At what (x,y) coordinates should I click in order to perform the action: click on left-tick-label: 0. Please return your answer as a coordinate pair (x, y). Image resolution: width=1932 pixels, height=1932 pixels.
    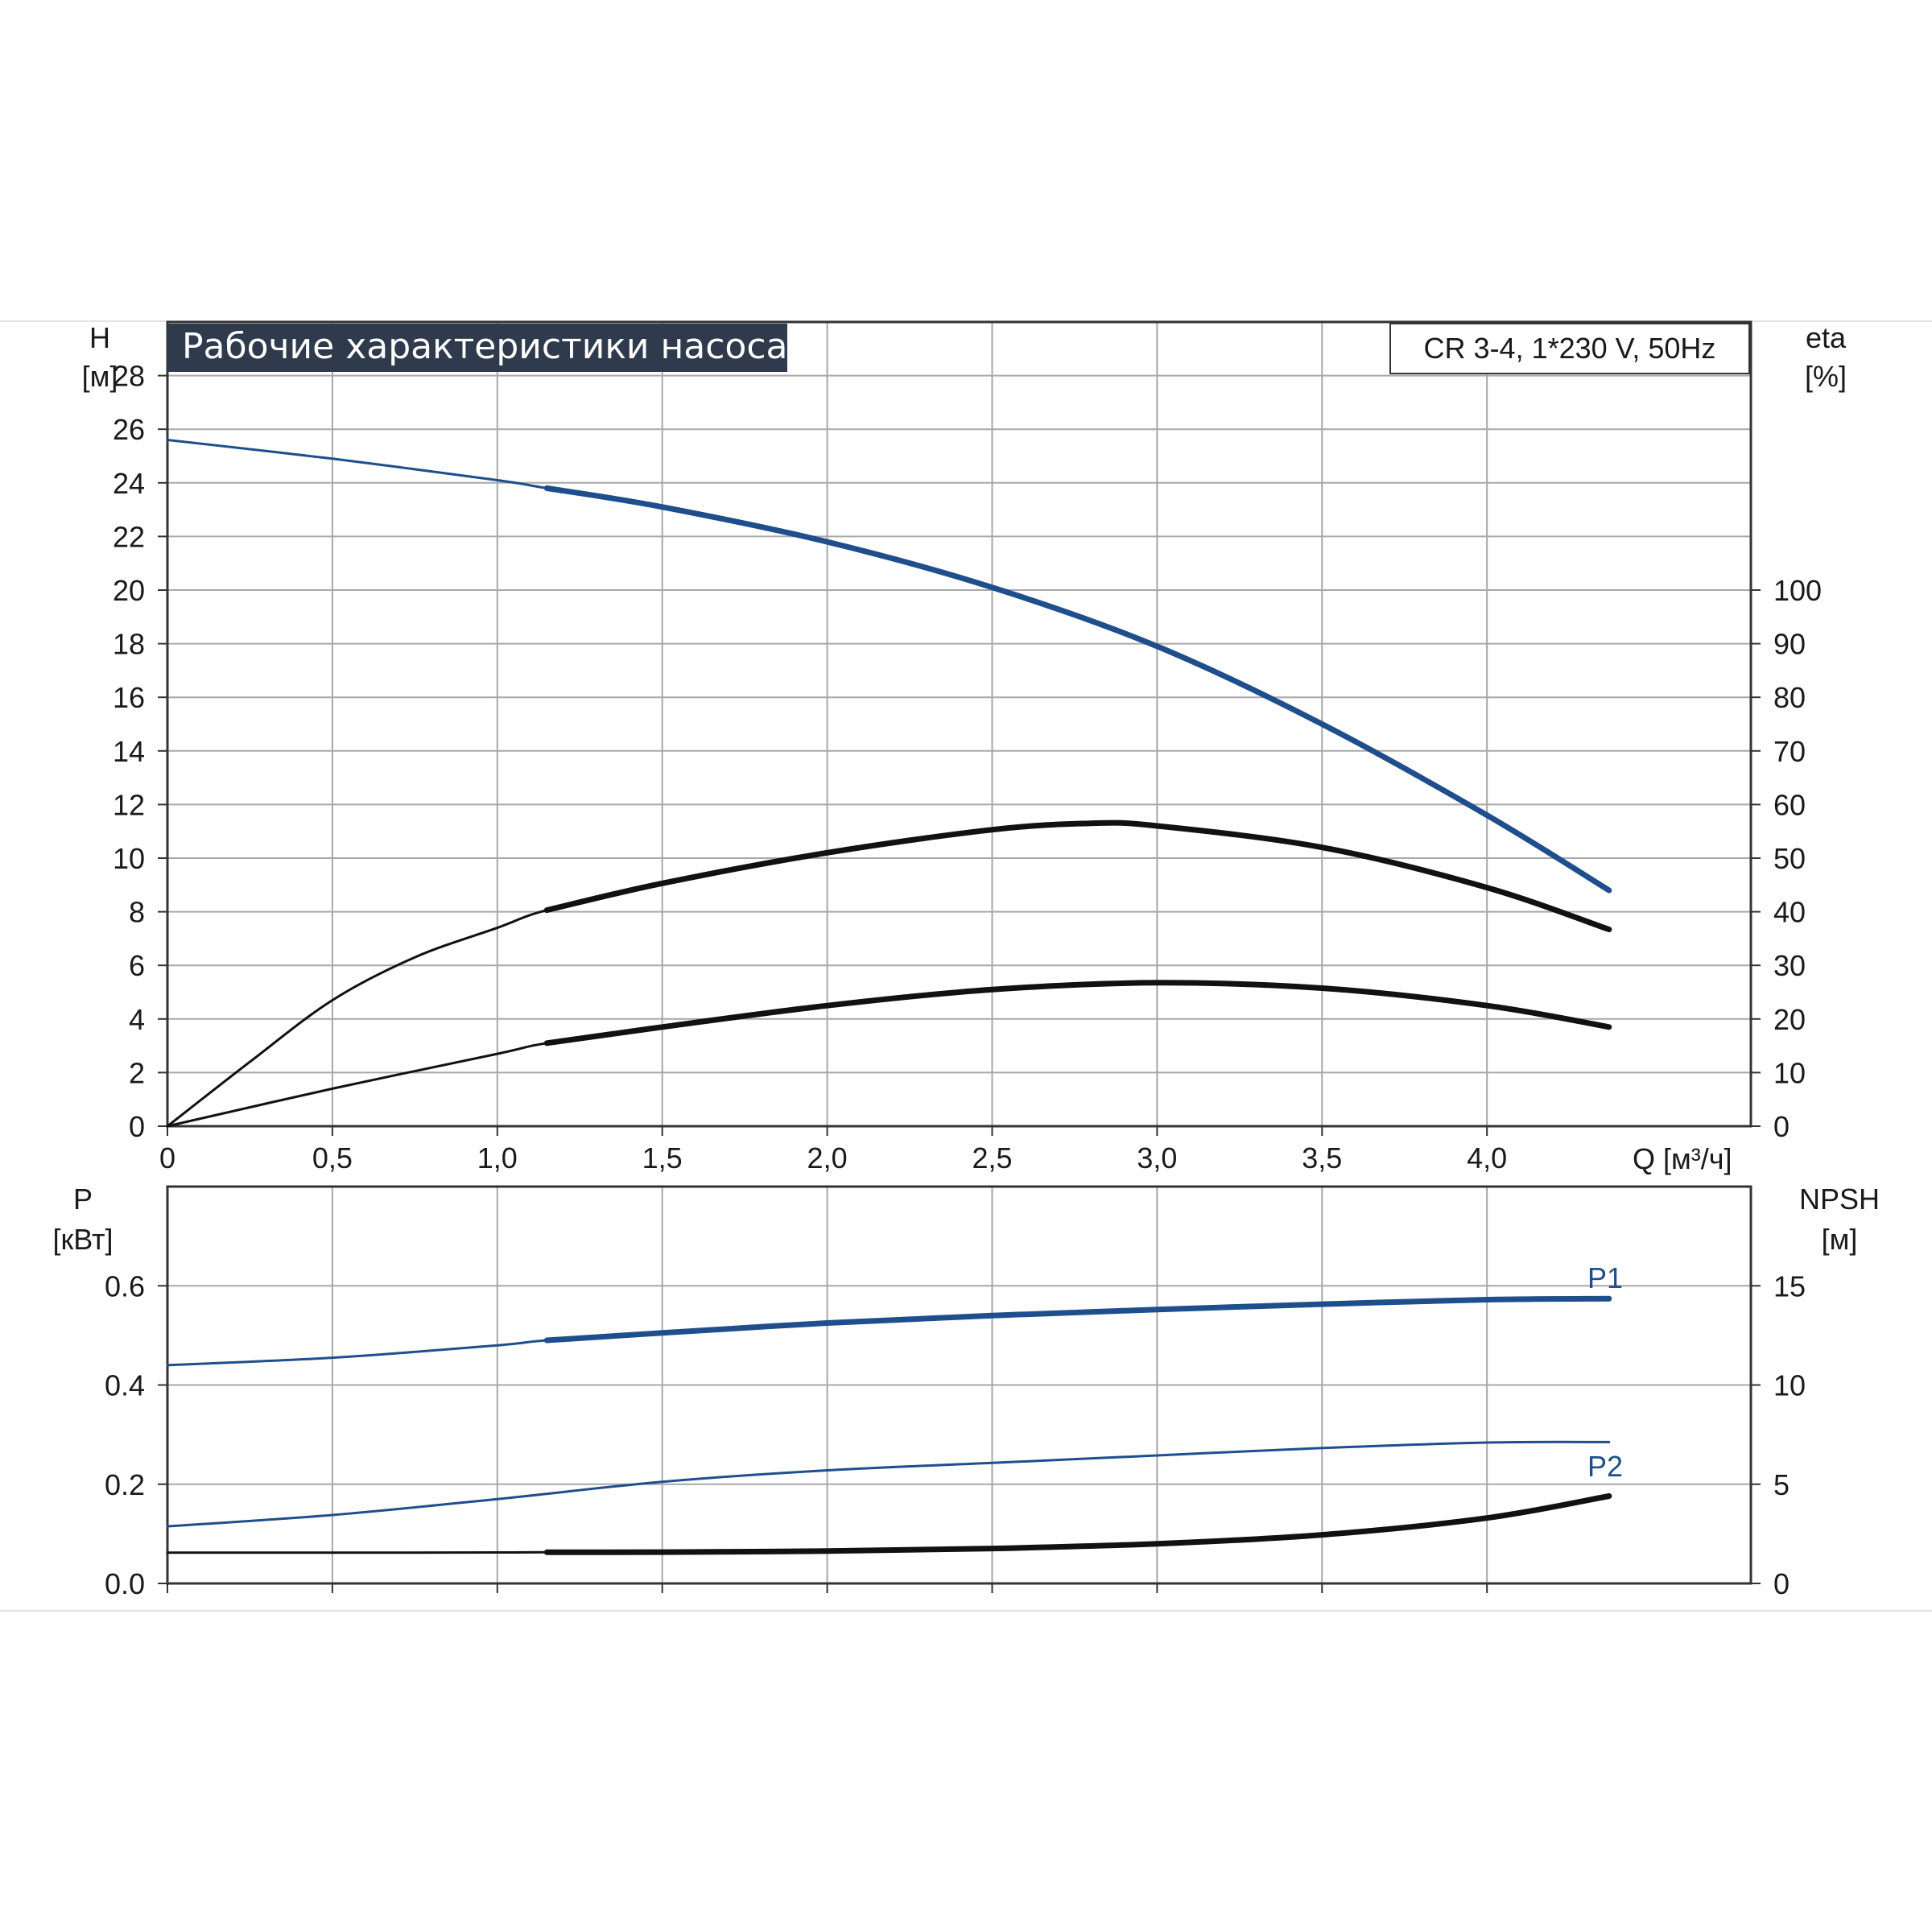
    Looking at the image, I should click on (137, 1126).